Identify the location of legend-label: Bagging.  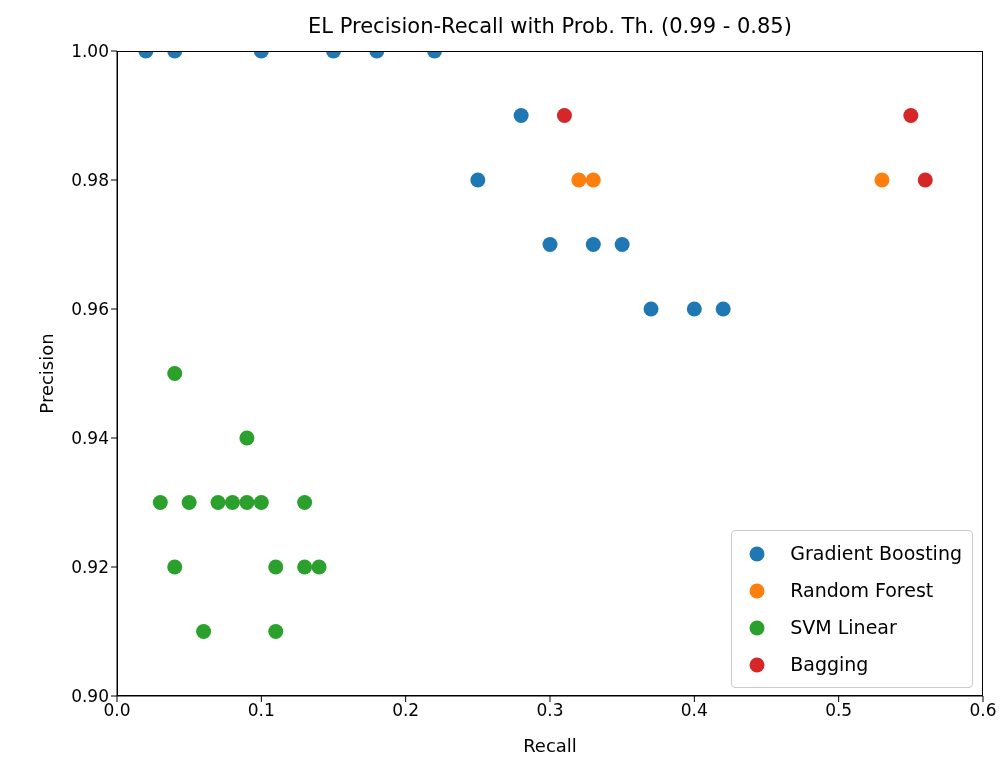
(829, 664).